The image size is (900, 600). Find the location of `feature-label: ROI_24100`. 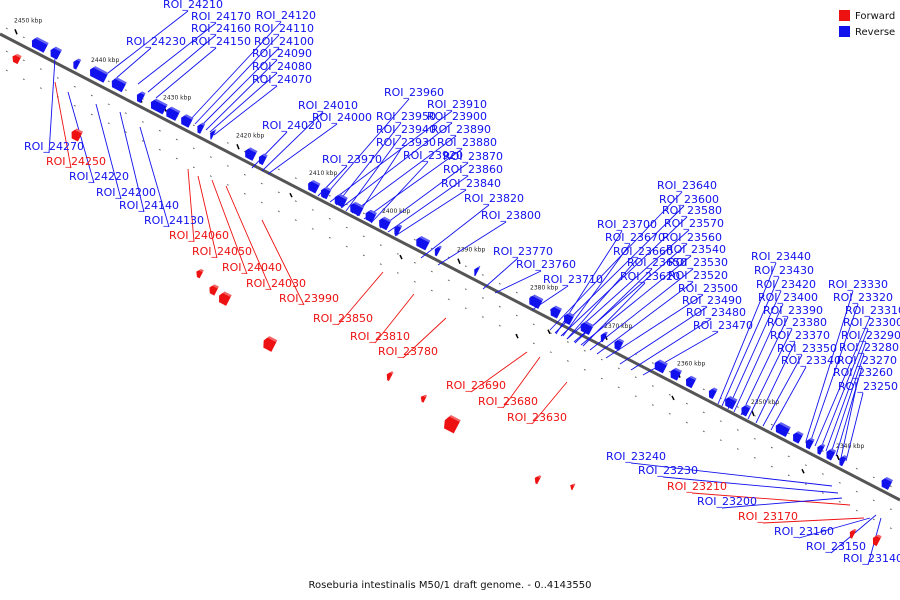

feature-label: ROI_24100 is located at coordinates (284, 41).